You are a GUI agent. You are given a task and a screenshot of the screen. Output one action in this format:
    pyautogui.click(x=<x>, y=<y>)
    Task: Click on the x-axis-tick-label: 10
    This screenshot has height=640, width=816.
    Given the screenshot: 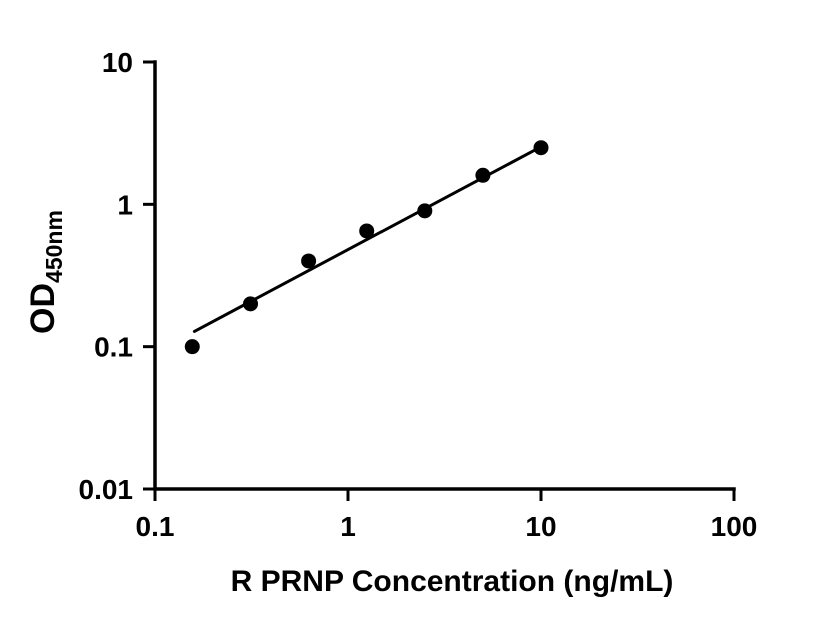 What is the action you would take?
    pyautogui.click(x=540, y=526)
    